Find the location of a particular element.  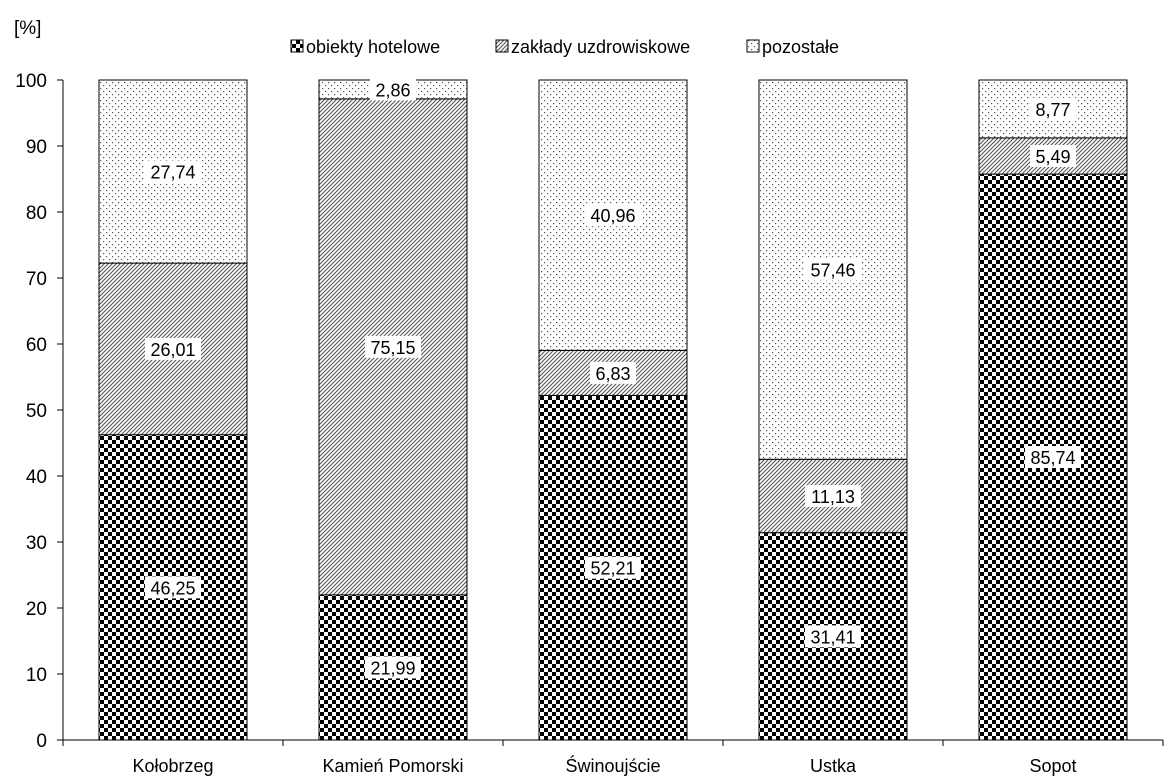

data-label: 26,01 is located at coordinates (172, 350).